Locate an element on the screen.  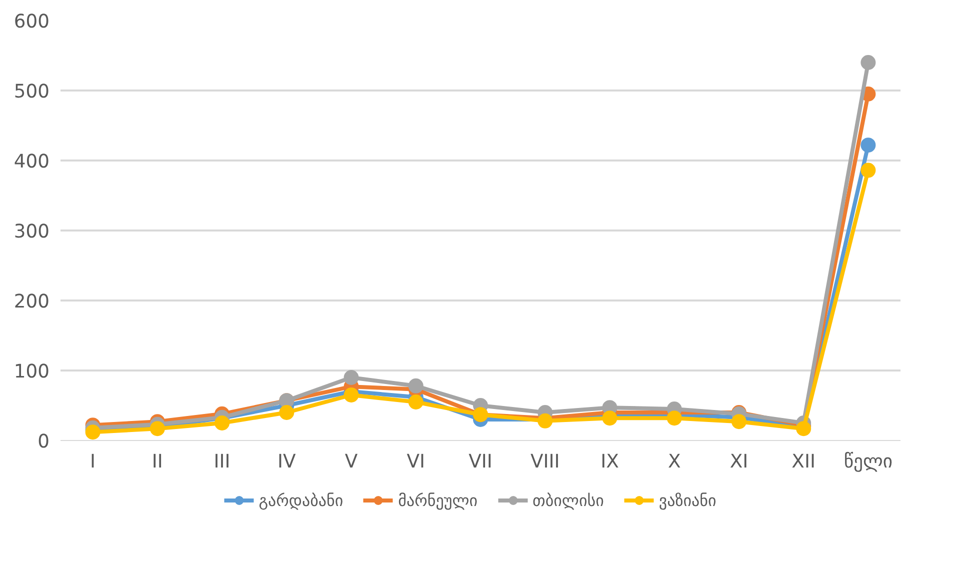
y-tick-label: 0 is located at coordinates (44, 442).